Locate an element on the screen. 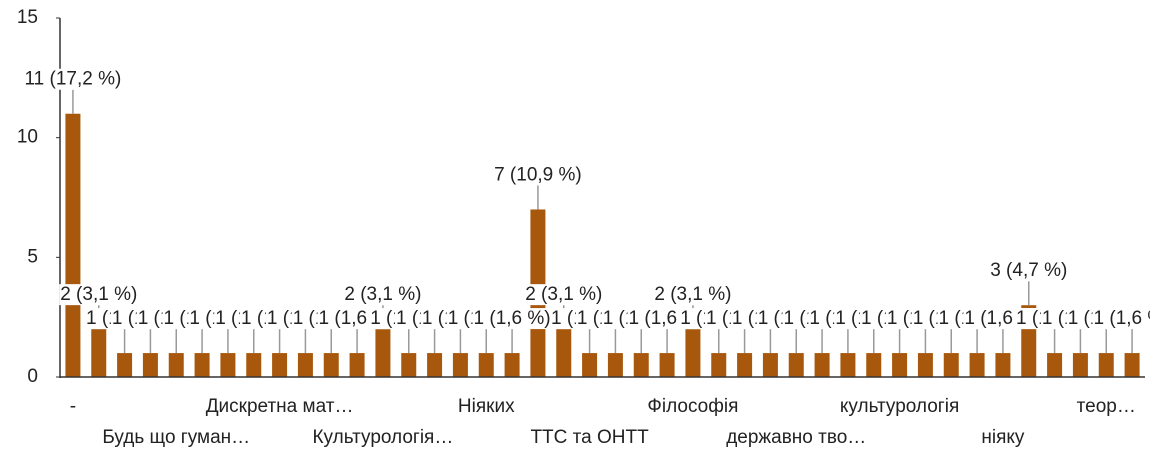  data-label: 7 (10,9 %) is located at coordinates (538, 174).